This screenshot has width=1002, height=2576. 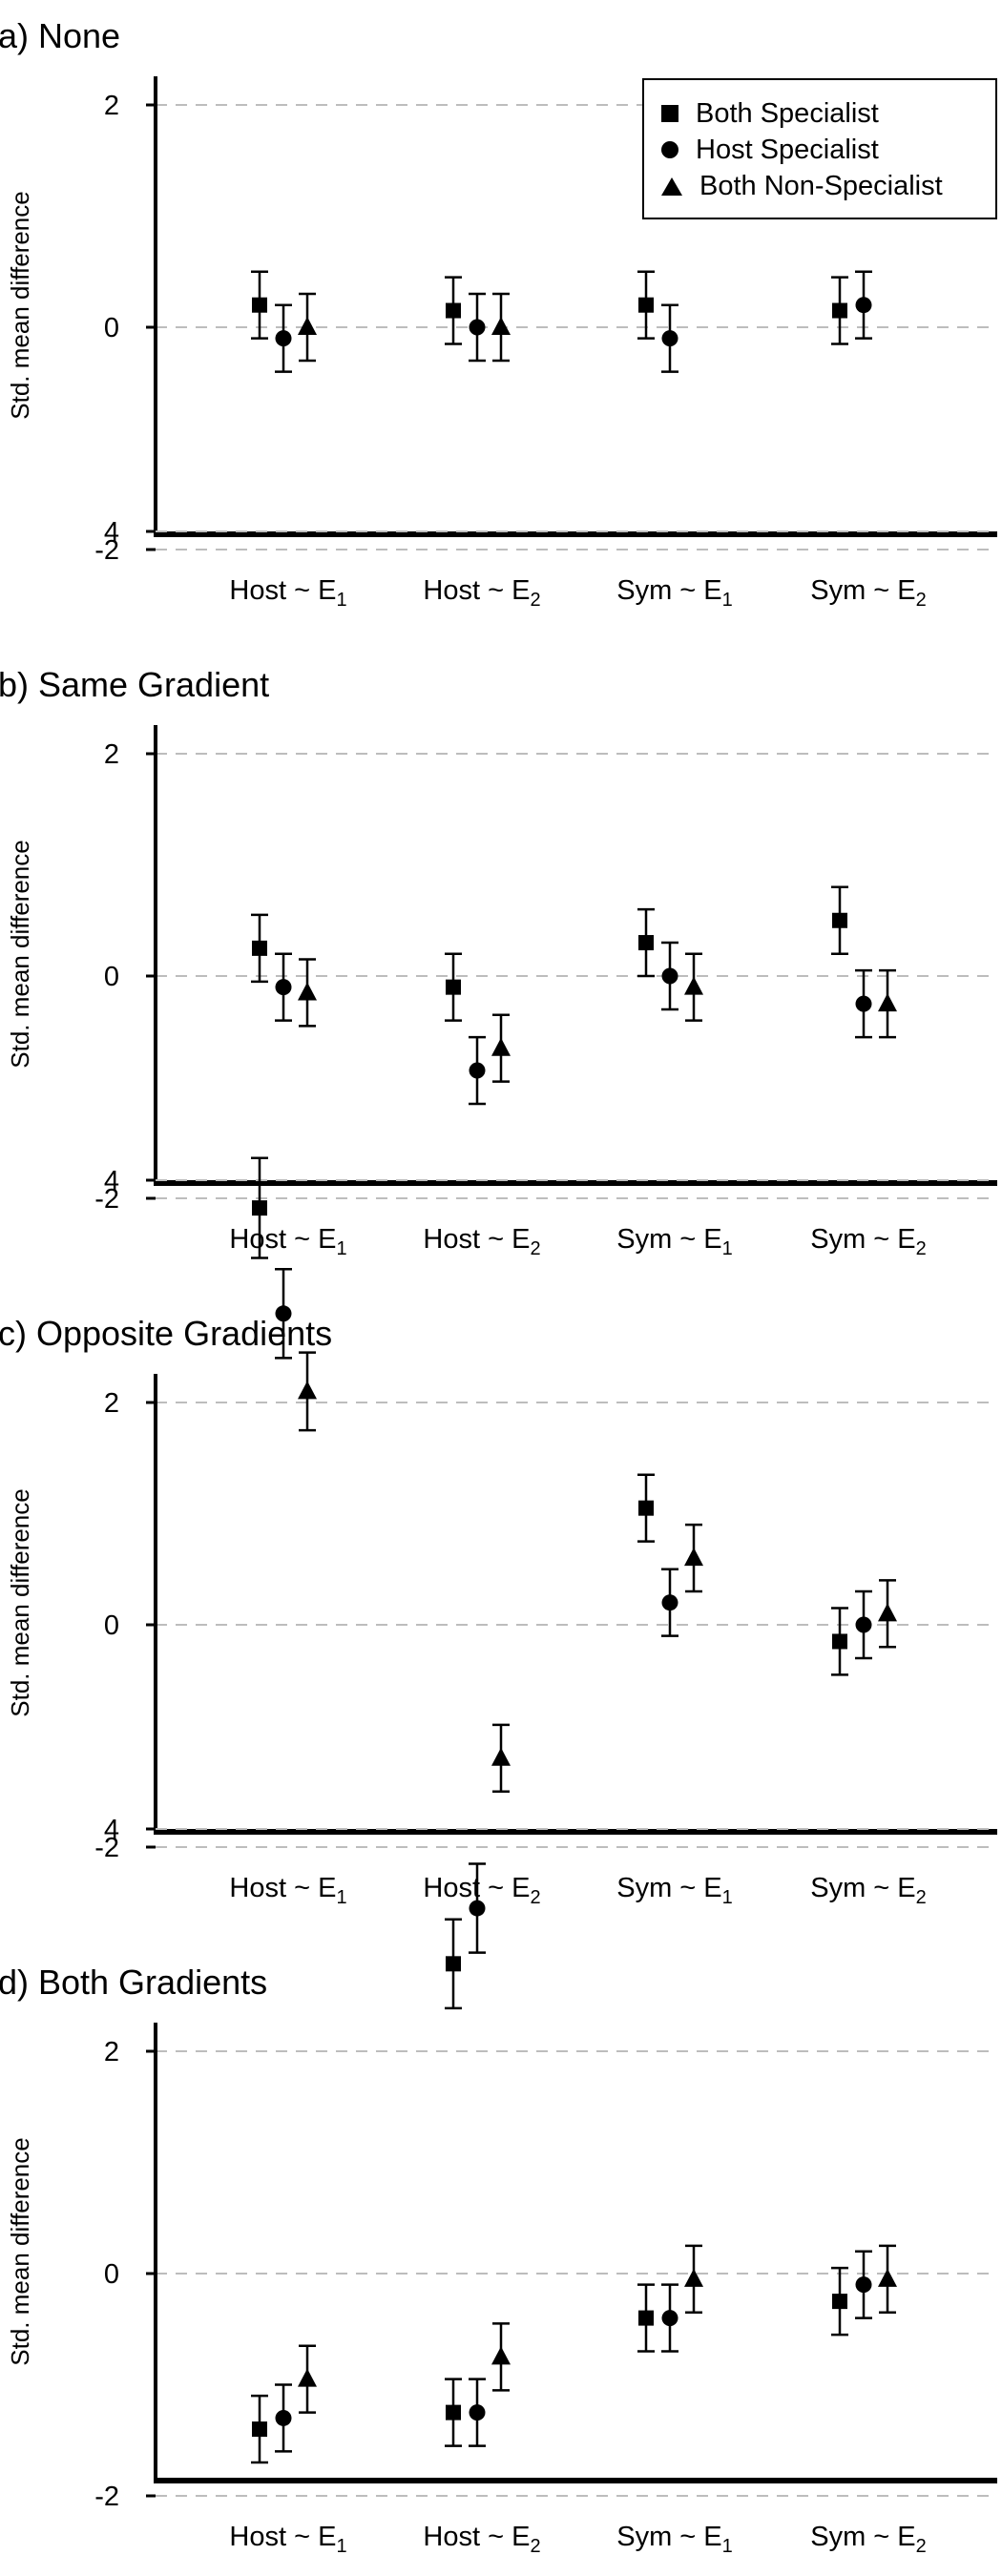 I want to click on panel-title: (d) Both Gradients, so click(x=133, y=1982).